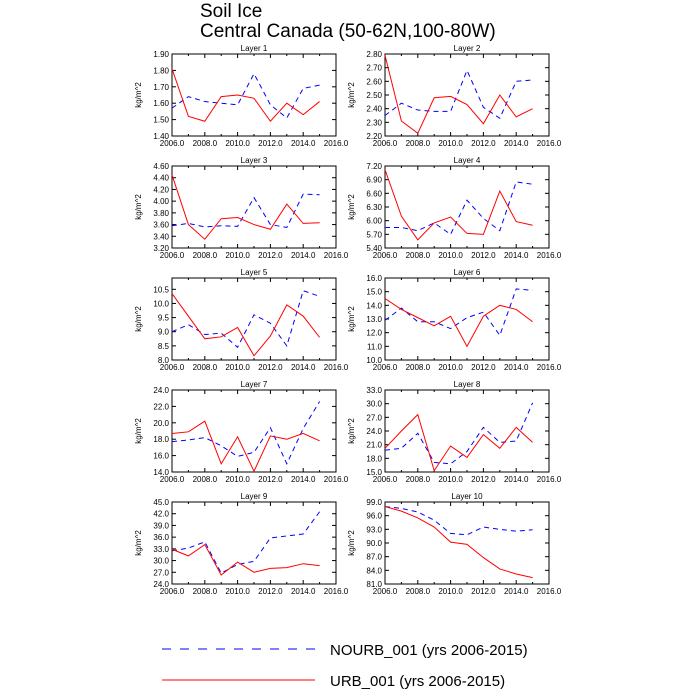  What do you see at coordinates (467, 48) in the screenshot?
I see `panel-title: Layer 2` at bounding box center [467, 48].